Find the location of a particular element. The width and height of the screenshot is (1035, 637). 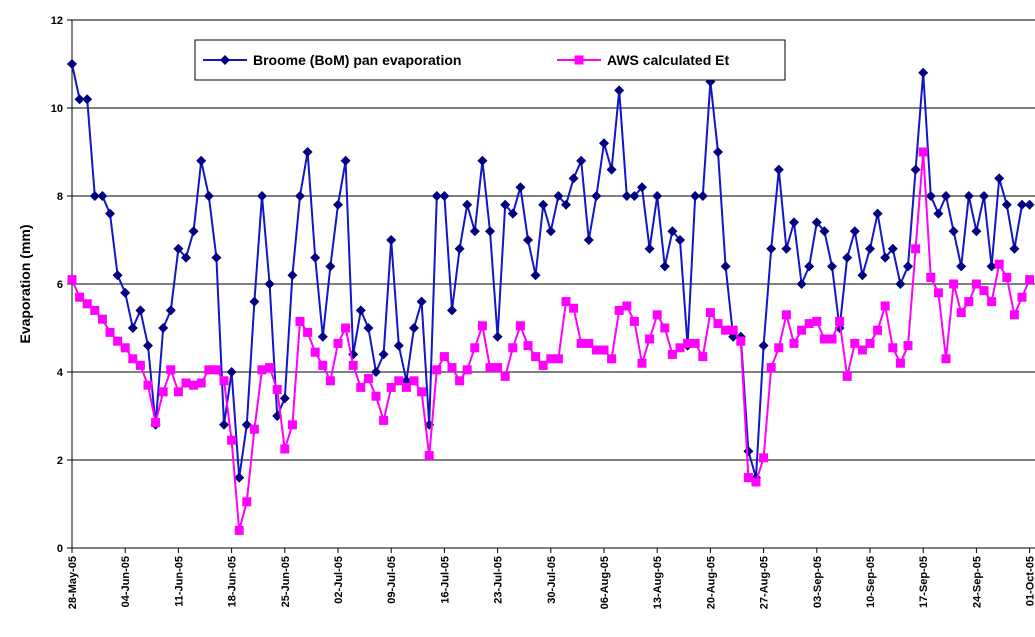

x-tick-label: 18-Jun-05 is located at coordinates (233, 581).